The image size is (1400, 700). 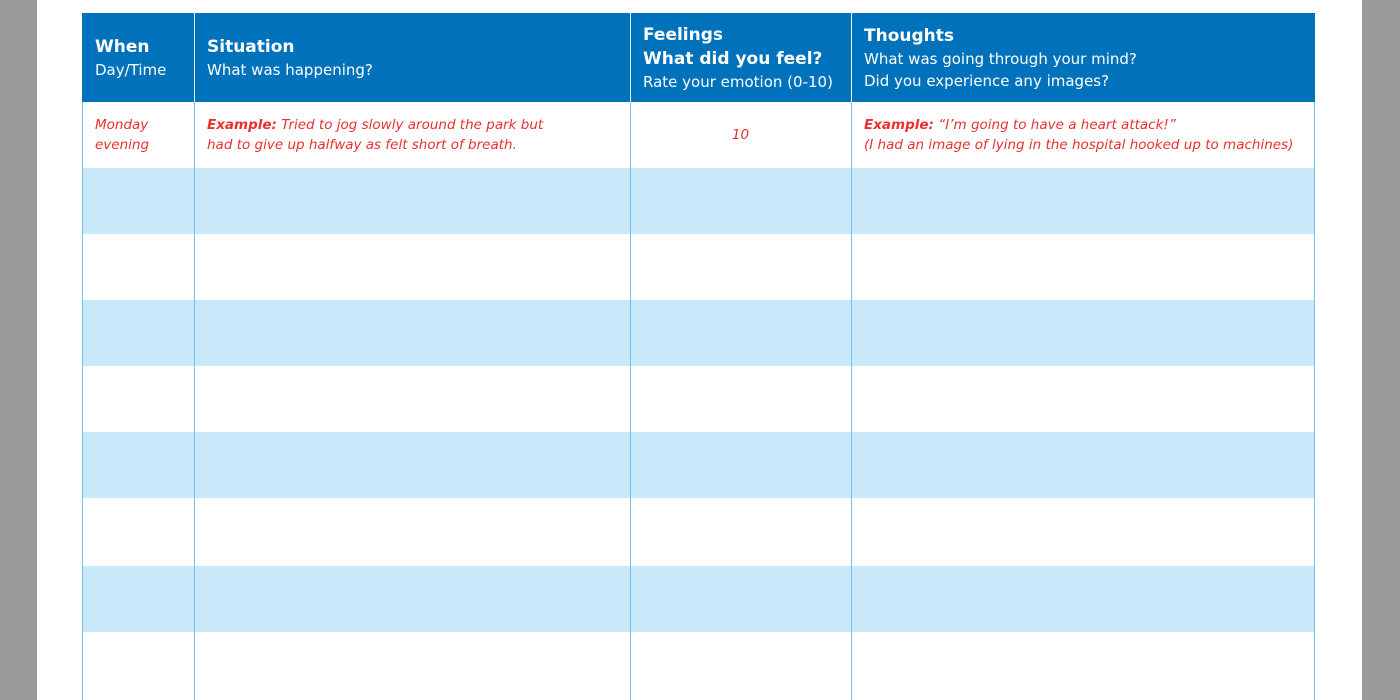 I want to click on text: evening, so click(x=122, y=145).